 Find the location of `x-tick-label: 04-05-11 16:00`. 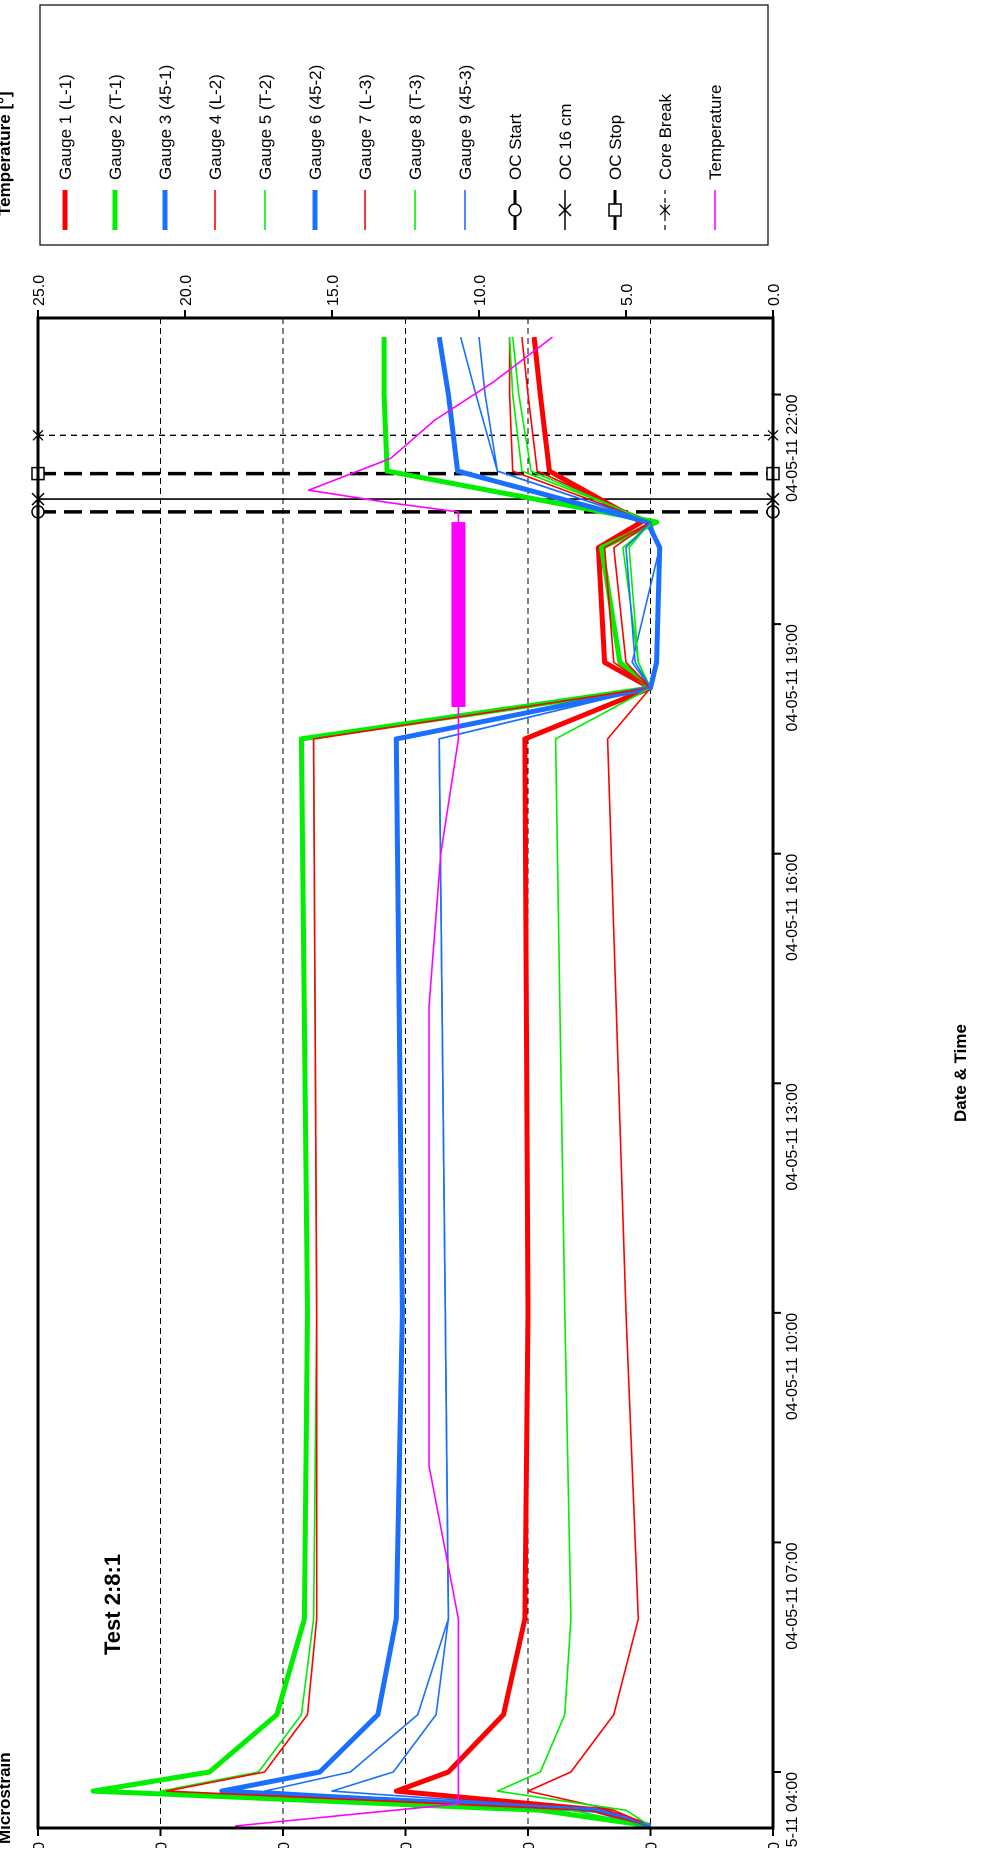

x-tick-label: 04-05-11 16:00 is located at coordinates (792, 907).